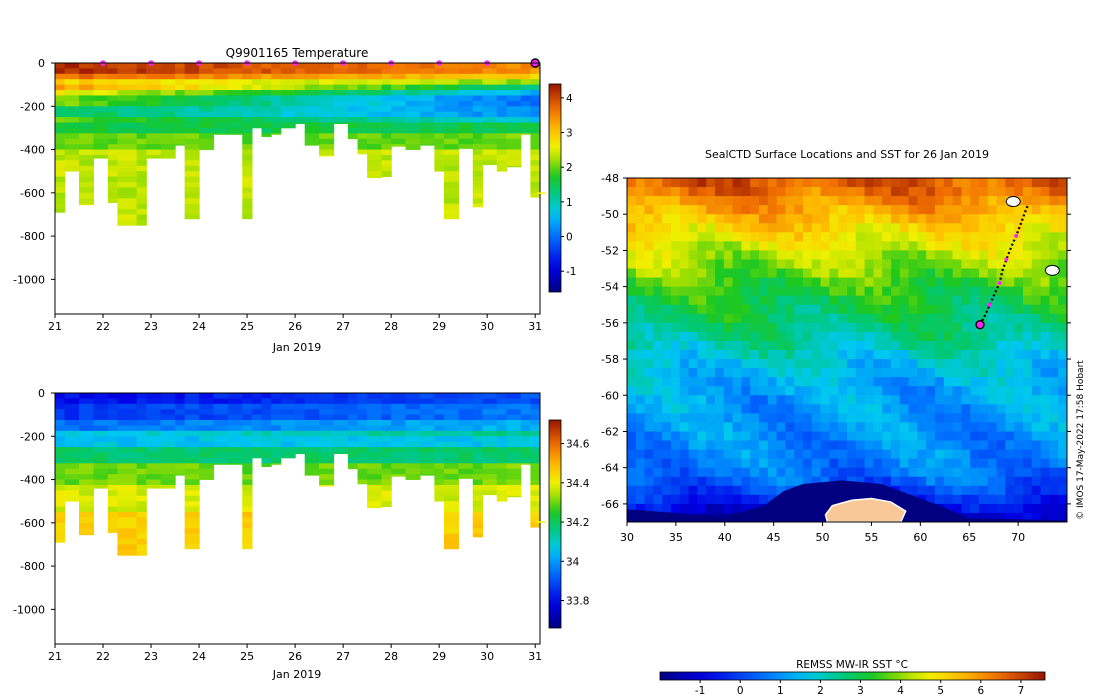 This screenshot has width=1100, height=700. I want to click on temperature-cells, so click(297, 144).